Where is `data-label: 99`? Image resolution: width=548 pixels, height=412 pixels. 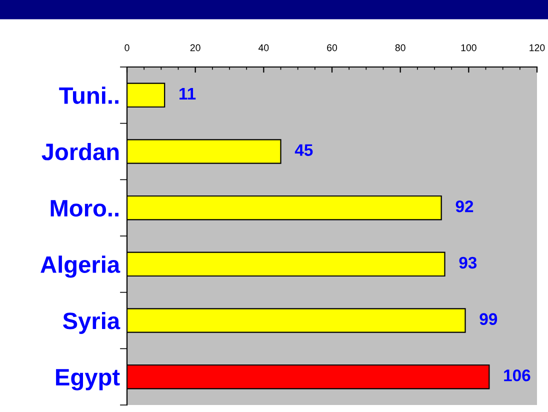 data-label: 99 is located at coordinates (489, 319).